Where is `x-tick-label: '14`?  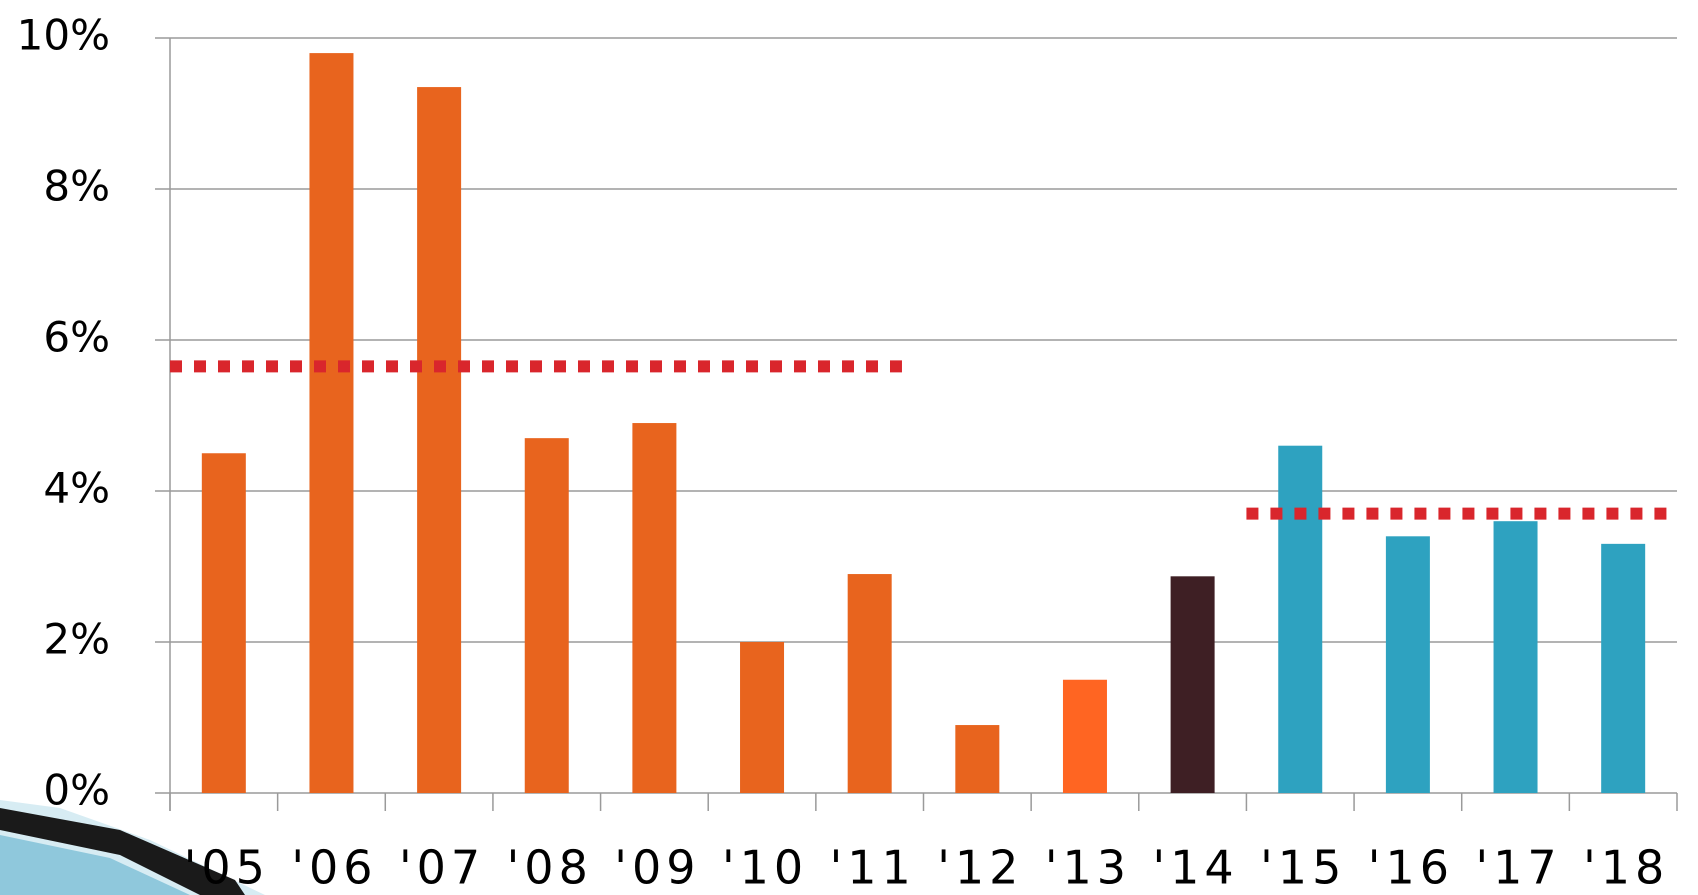
x-tick-label: '14 is located at coordinates (1196, 868).